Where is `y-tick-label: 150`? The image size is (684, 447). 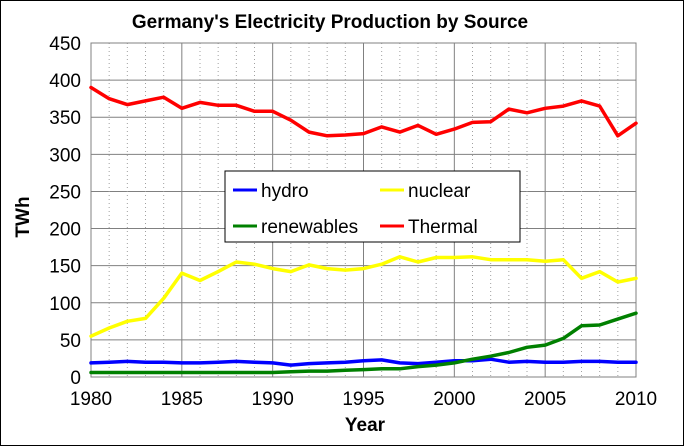 y-tick-label: 150 is located at coordinates (65, 267).